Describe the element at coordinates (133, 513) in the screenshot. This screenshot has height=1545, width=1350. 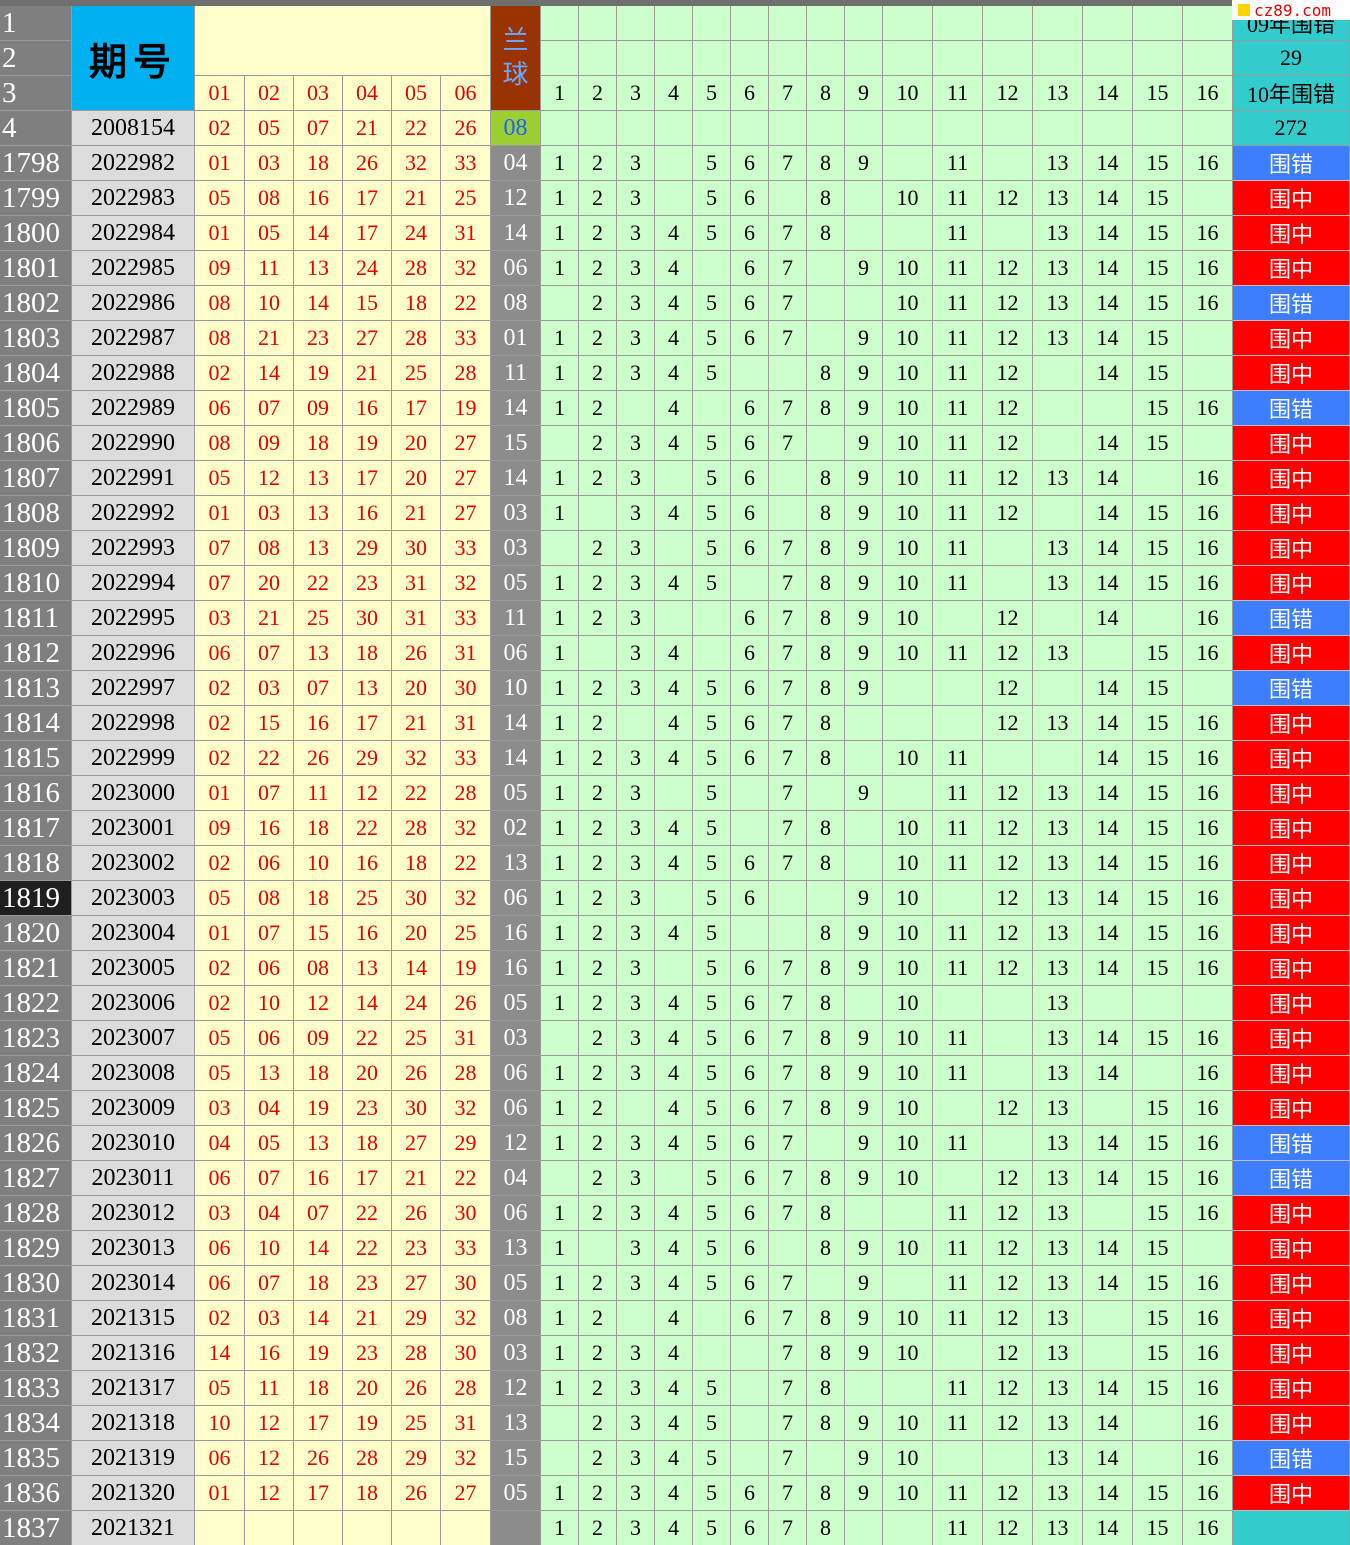
I see `period-cell: 2022992` at that location.